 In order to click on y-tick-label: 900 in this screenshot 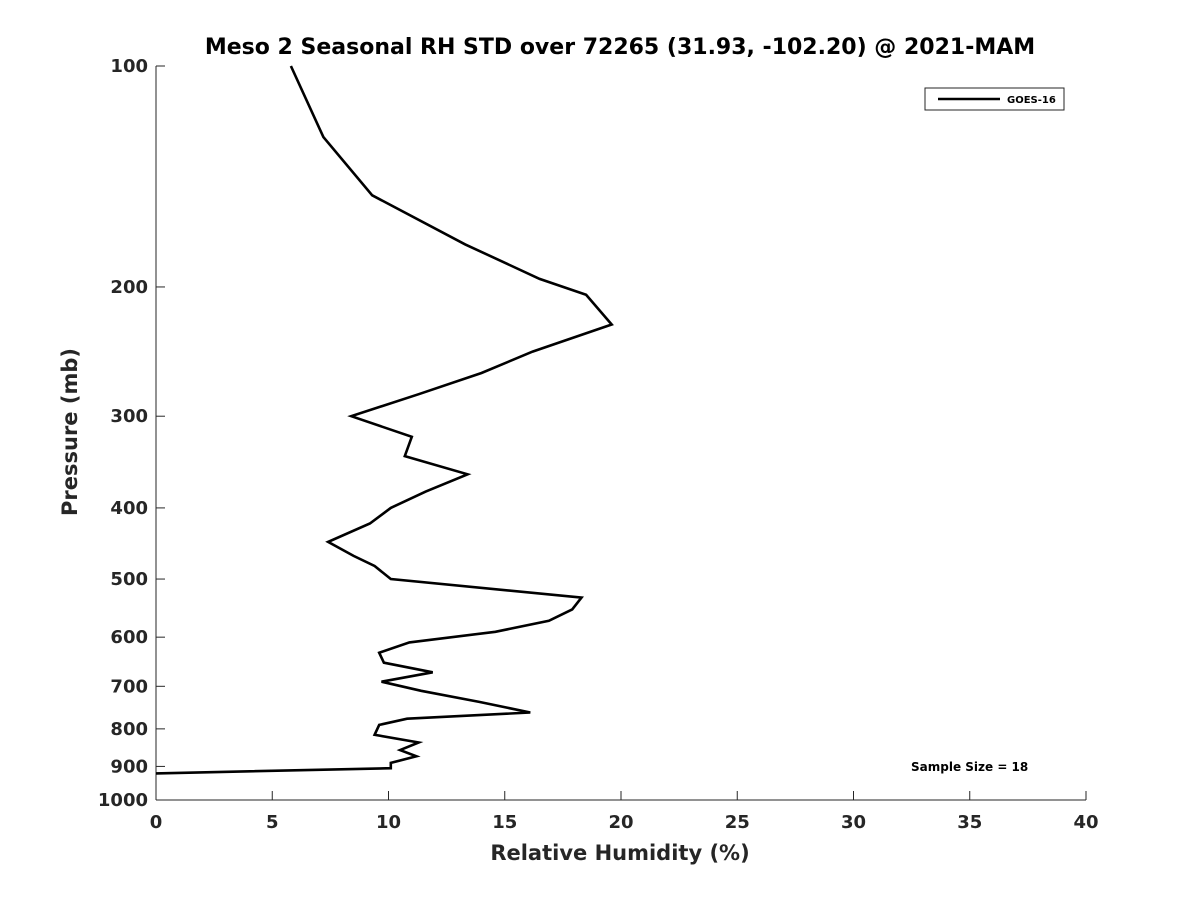, I will do `click(129, 766)`.